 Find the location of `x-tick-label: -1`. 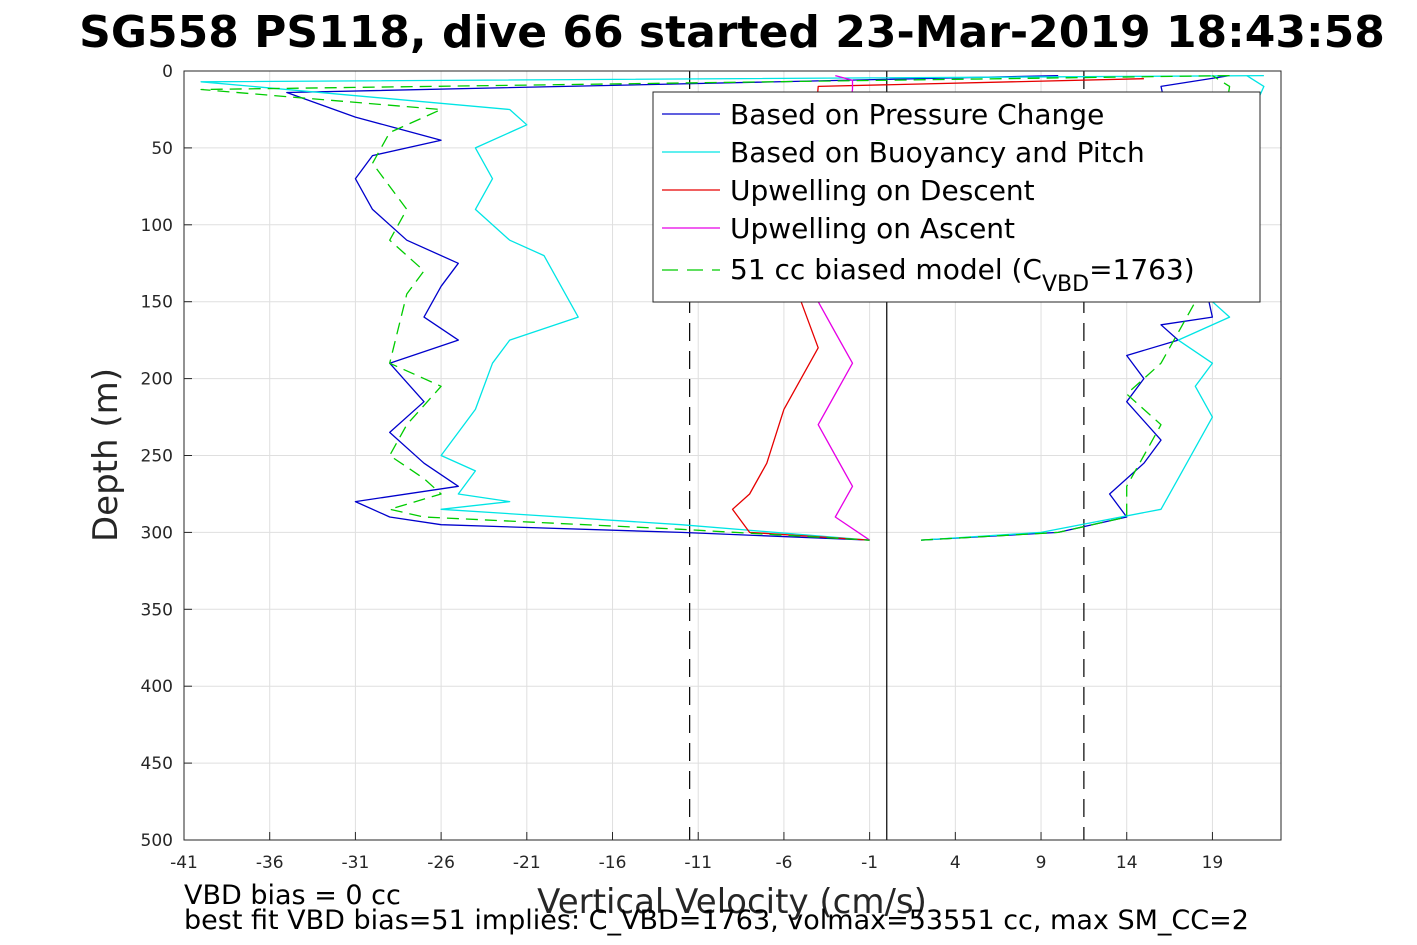

x-tick-label: -1 is located at coordinates (869, 863).